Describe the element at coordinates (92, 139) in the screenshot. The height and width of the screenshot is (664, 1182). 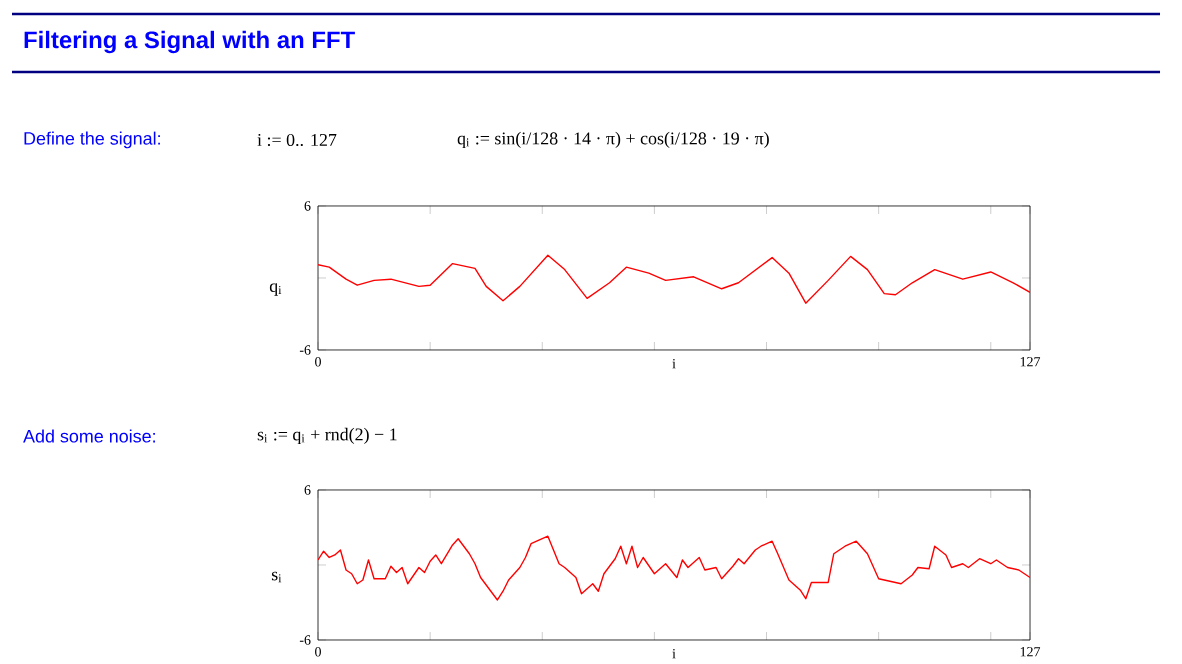
I see `text: Define the signal:` at that location.